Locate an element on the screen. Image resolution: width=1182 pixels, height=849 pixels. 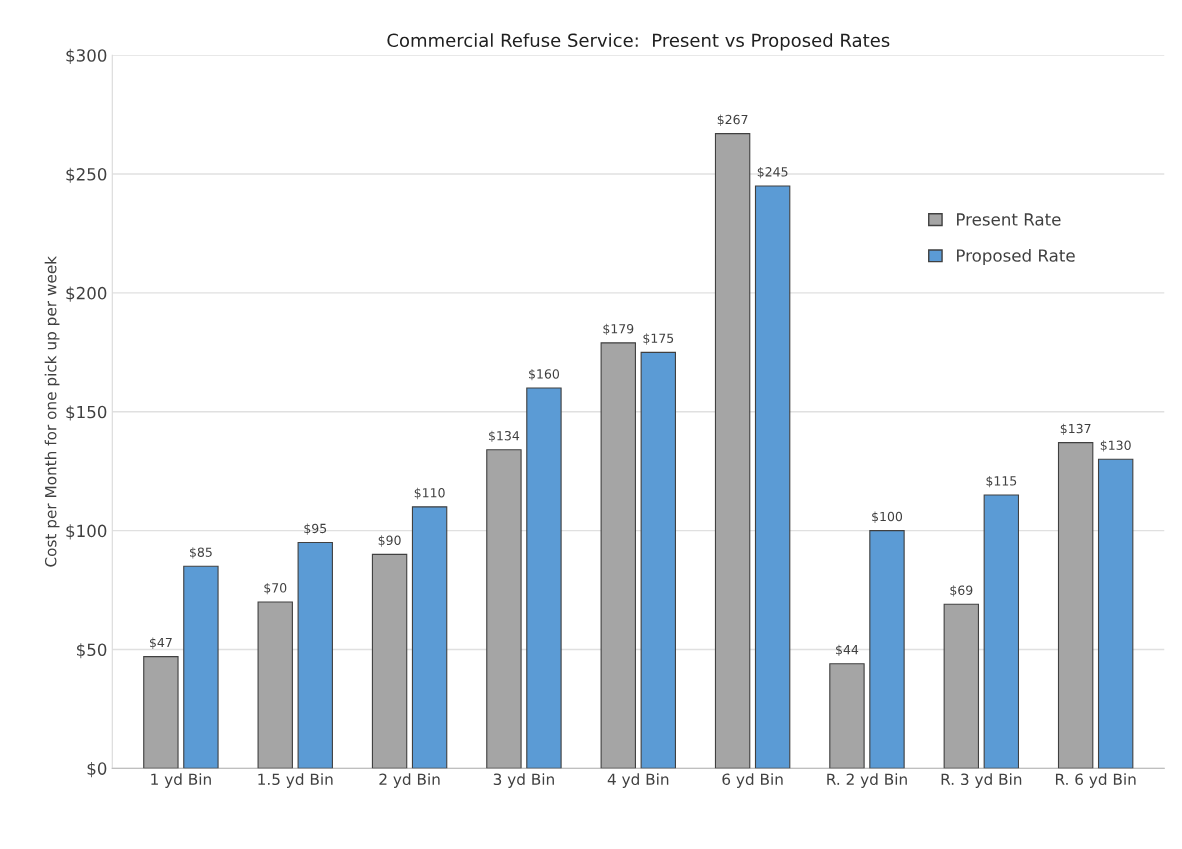
x-tick-label: 3 yd Bin is located at coordinates (523, 780).